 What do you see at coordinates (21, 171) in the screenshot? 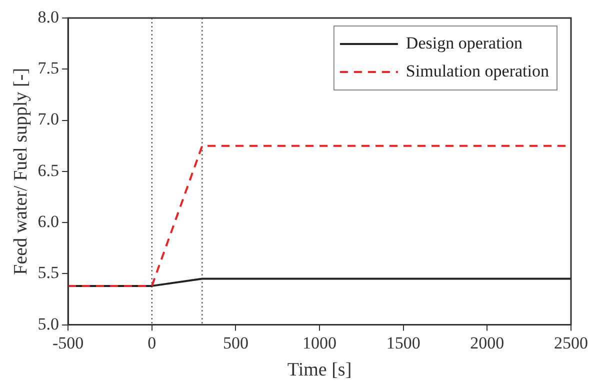
I see `y-axis-title: Feed water/ Fuel supply [-]` at bounding box center [21, 171].